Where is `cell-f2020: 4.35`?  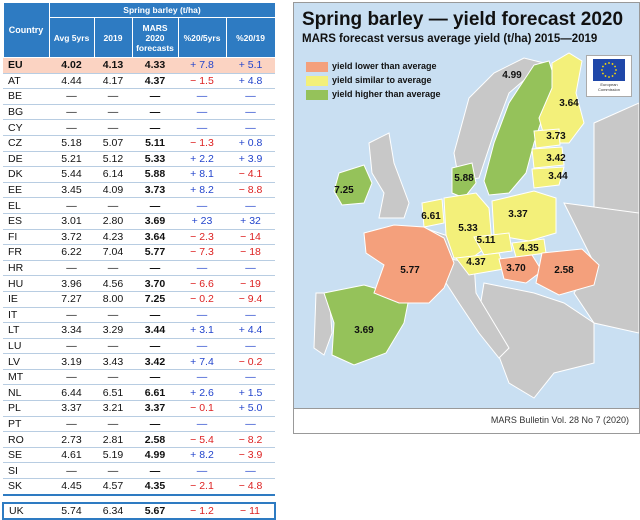
cell-f2020: 4.35 is located at coordinates (155, 487).